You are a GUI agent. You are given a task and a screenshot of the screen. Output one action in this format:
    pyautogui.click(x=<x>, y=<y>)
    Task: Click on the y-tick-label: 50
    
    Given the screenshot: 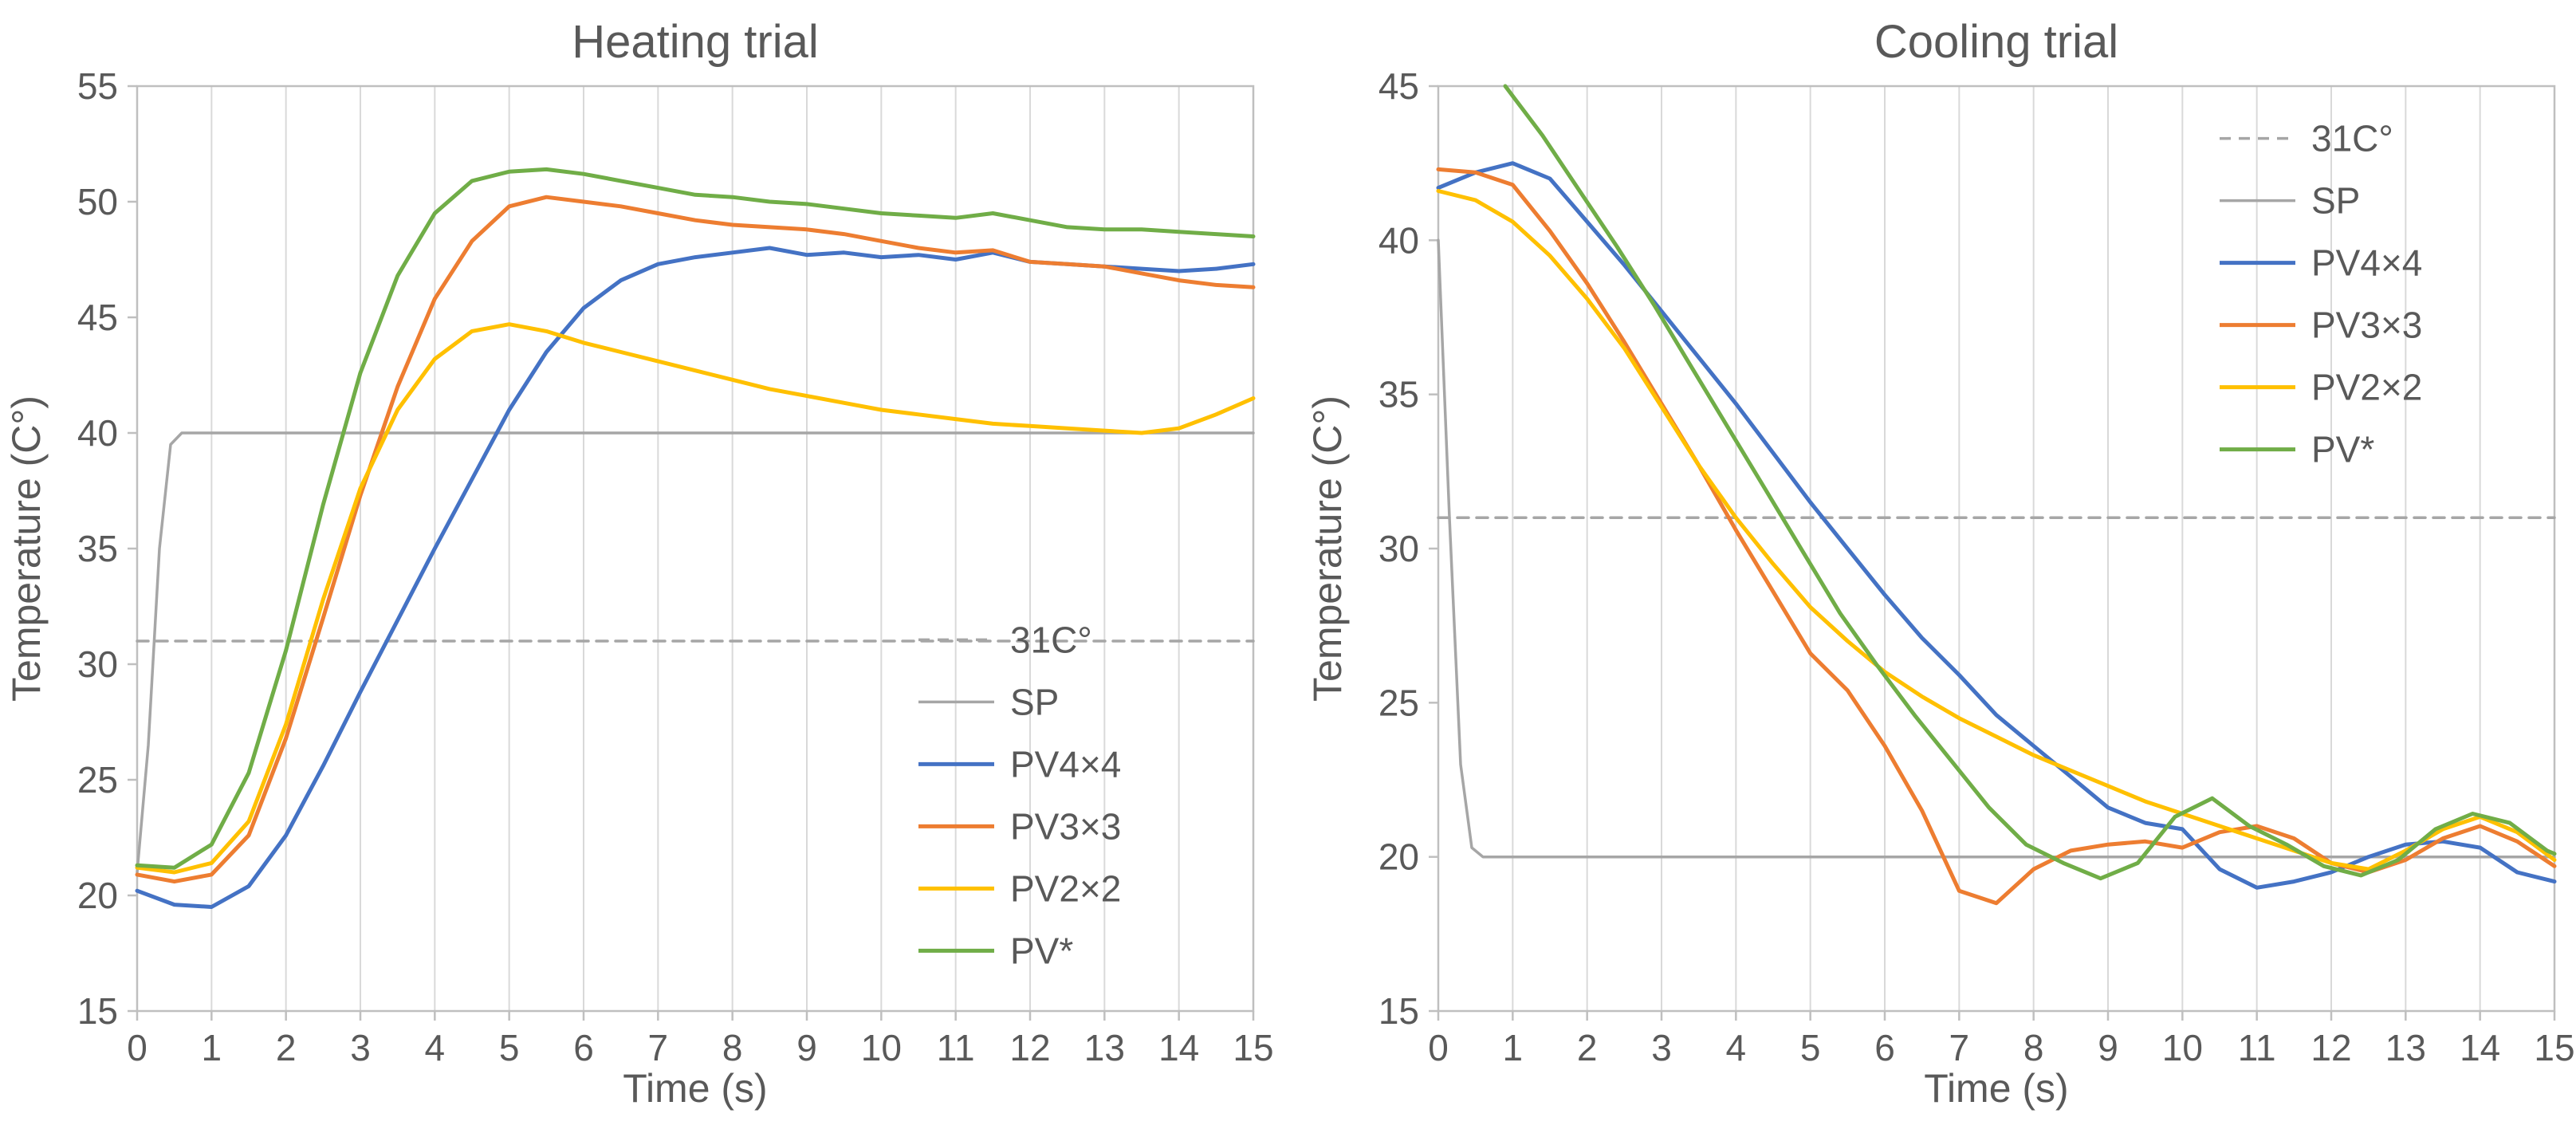 What is the action you would take?
    pyautogui.click(x=98, y=201)
    